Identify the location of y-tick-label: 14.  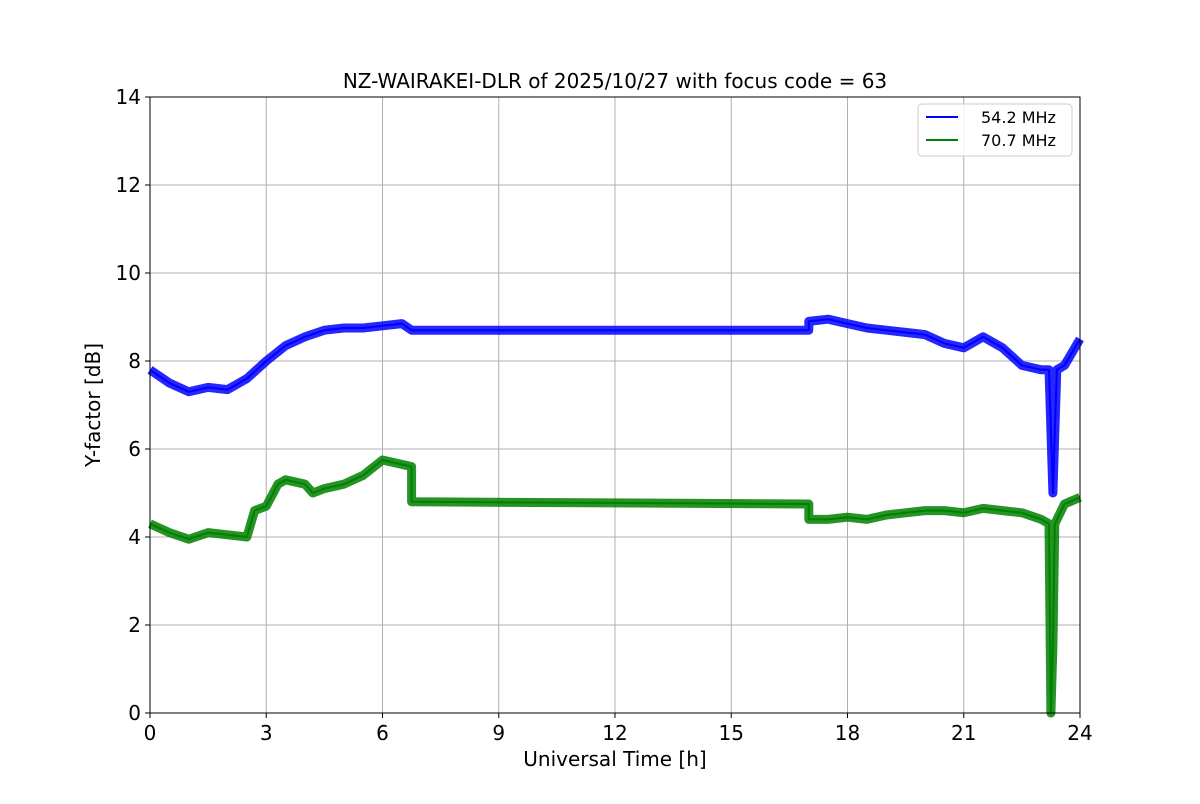
(128, 97).